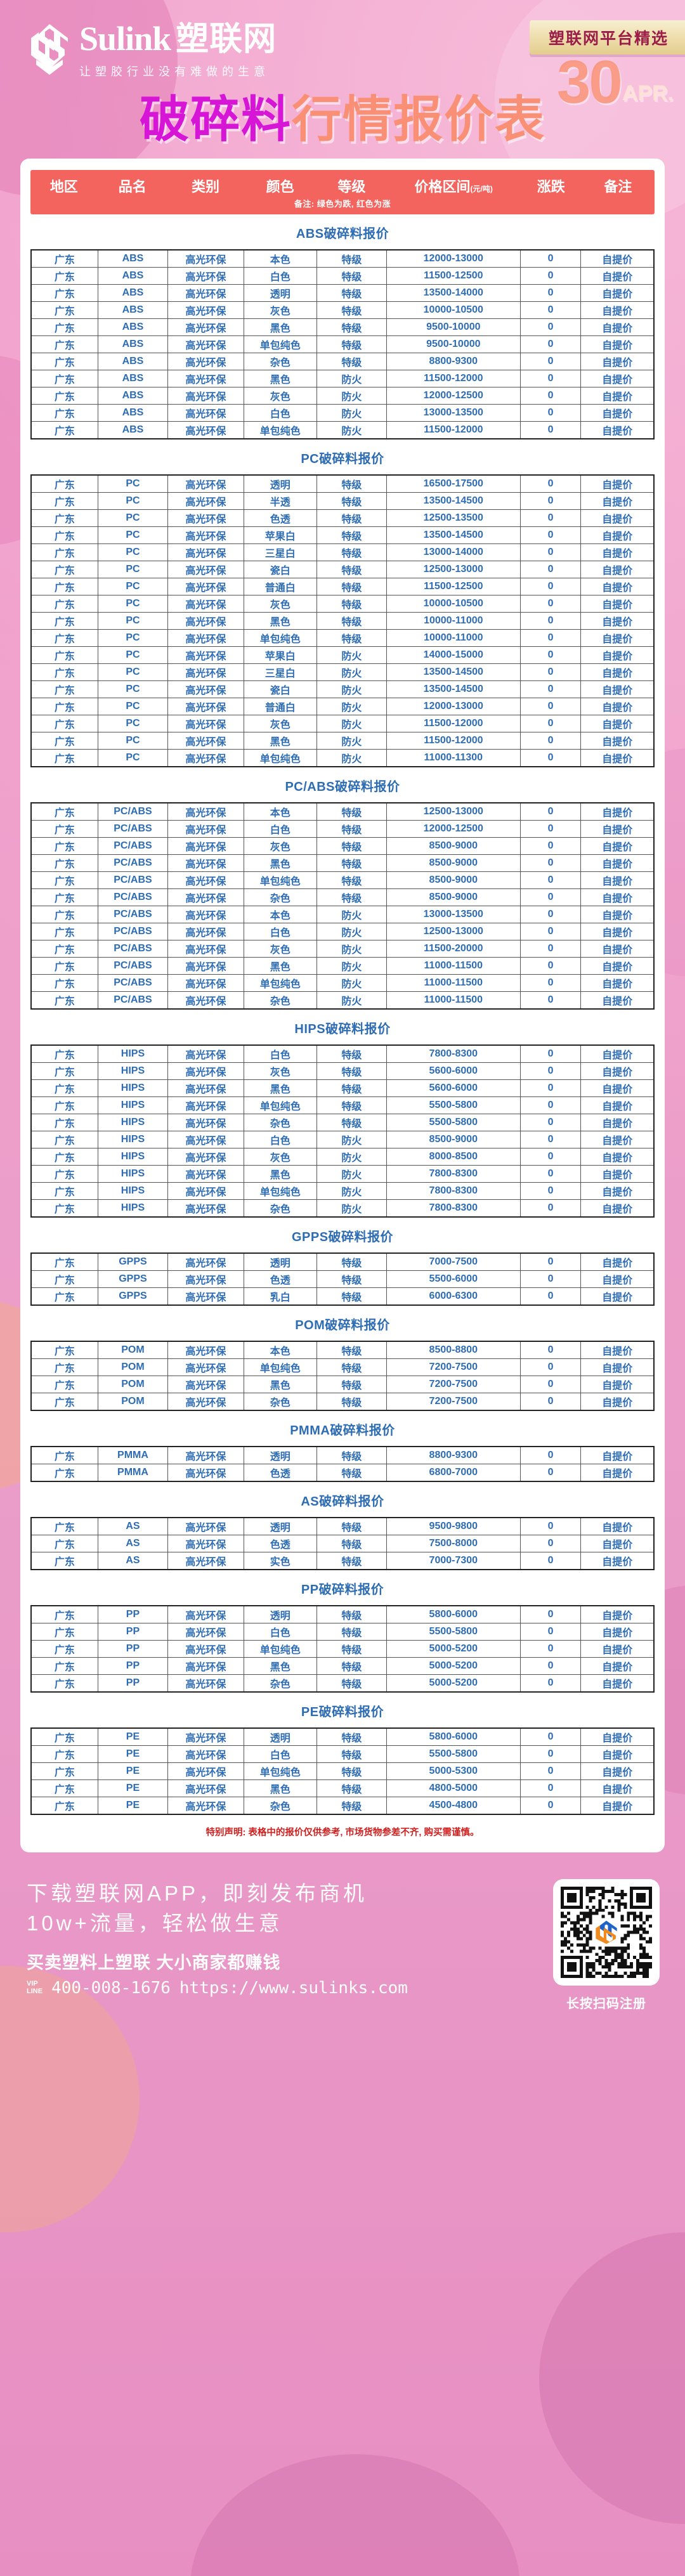 The width and height of the screenshot is (685, 2576). I want to click on footer-website: https://www.sulinks.com, so click(294, 1988).